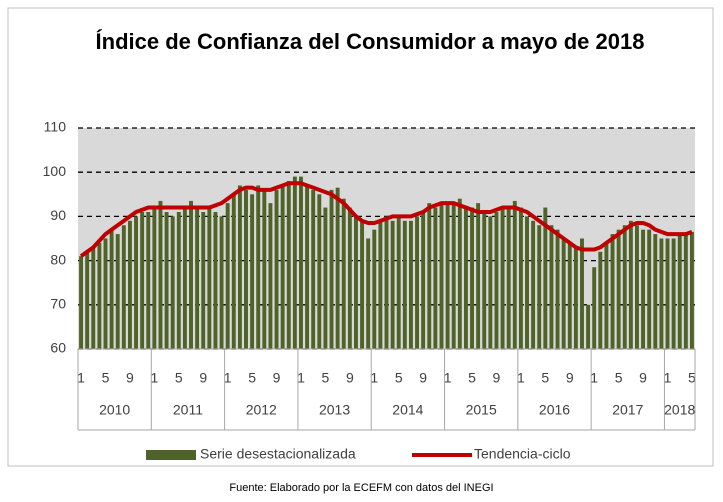 Image resolution: width=723 pixels, height=502 pixels. Describe the element at coordinates (261, 410) in the screenshot. I see `year-label: 2012` at that location.